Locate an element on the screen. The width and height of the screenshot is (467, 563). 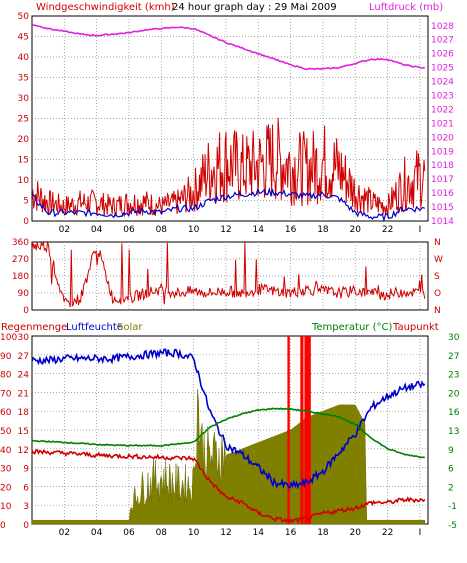
panel1-y-left-tick: 20 is located at coordinates (24, 140).